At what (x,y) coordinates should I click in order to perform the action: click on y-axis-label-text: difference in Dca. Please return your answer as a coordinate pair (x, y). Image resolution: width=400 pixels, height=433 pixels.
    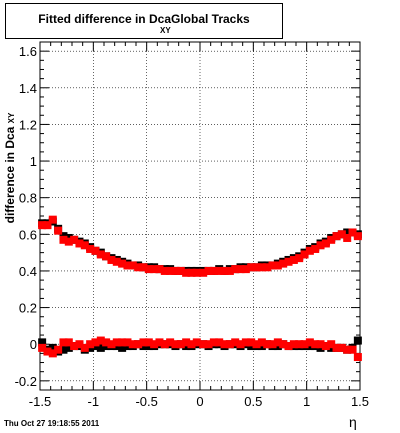
    Looking at the image, I should click on (10, 175).